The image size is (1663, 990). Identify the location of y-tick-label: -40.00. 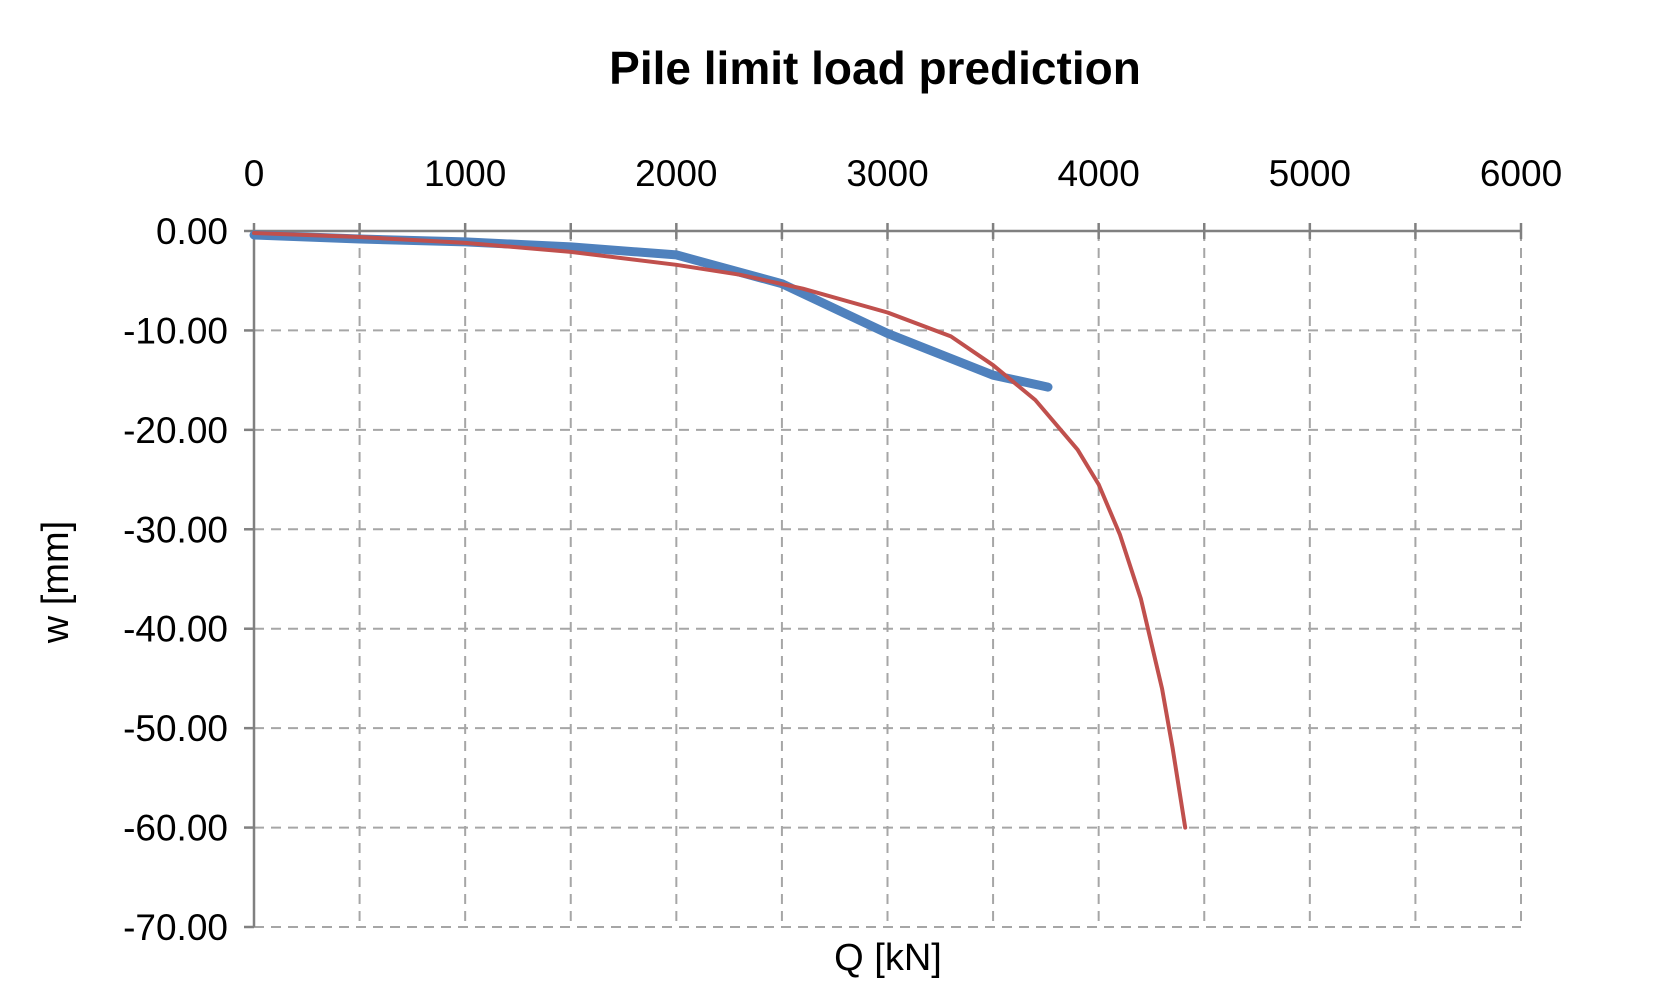
(175, 629).